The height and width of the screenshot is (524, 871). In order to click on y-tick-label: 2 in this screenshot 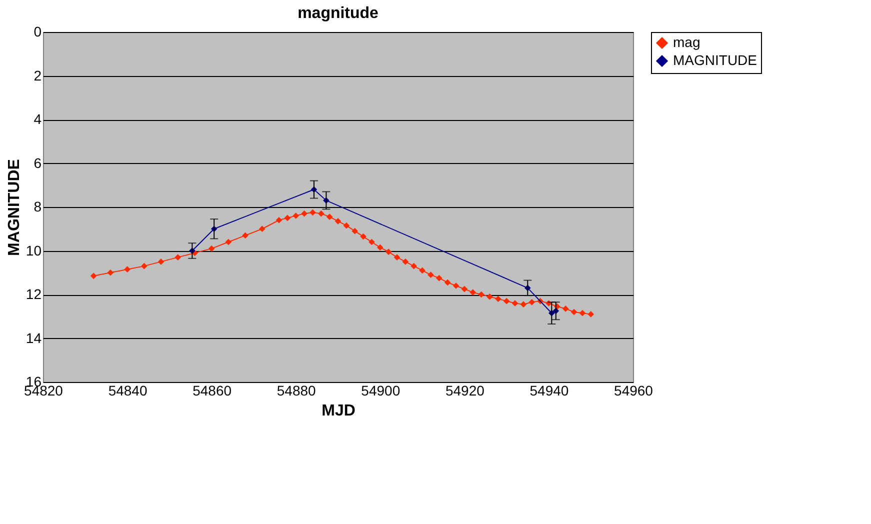, I will do `click(38, 75)`.